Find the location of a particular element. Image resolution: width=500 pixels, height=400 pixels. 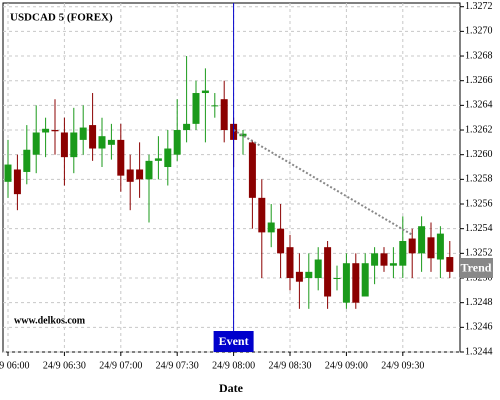

trend-line is located at coordinates (323, 182).